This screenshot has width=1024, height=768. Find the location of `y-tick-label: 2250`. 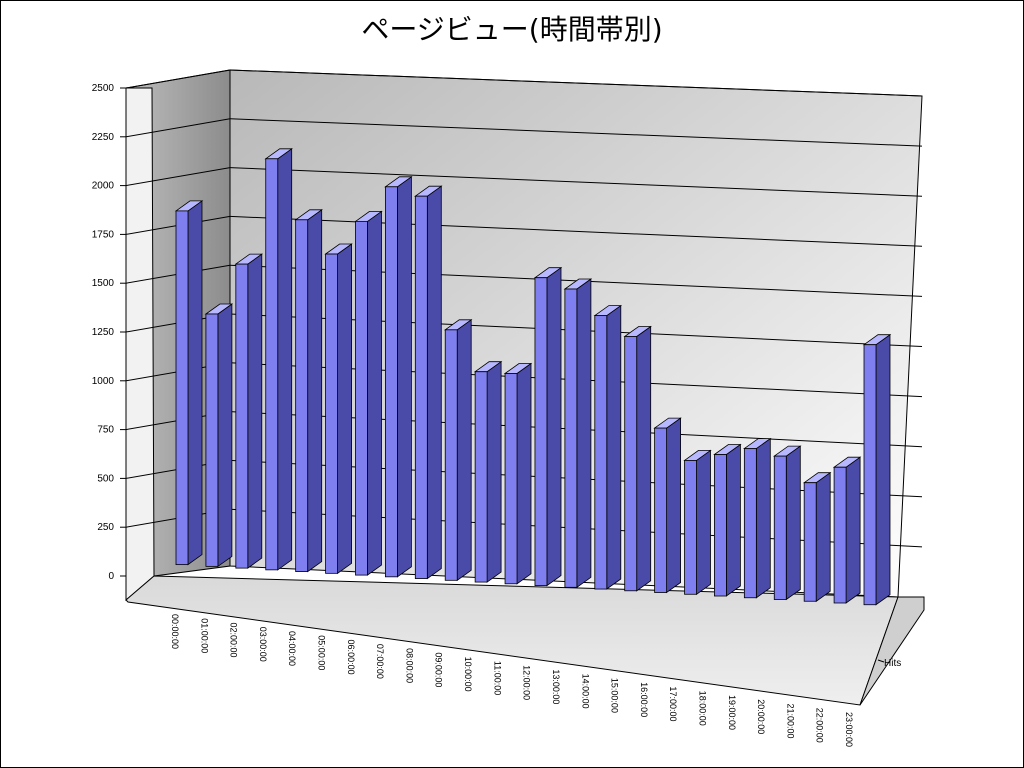

y-tick-label: 2250 is located at coordinates (103, 137).